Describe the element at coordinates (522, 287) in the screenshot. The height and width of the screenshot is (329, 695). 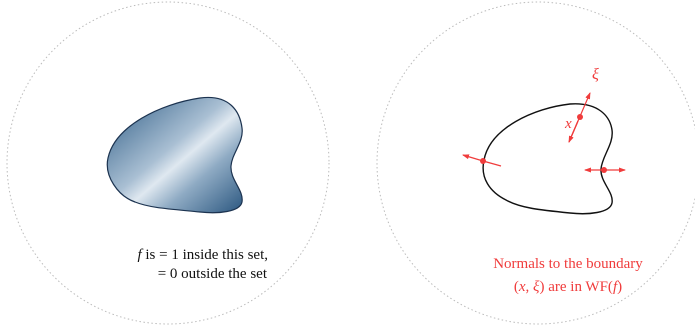
I see `caption-x: x` at that location.